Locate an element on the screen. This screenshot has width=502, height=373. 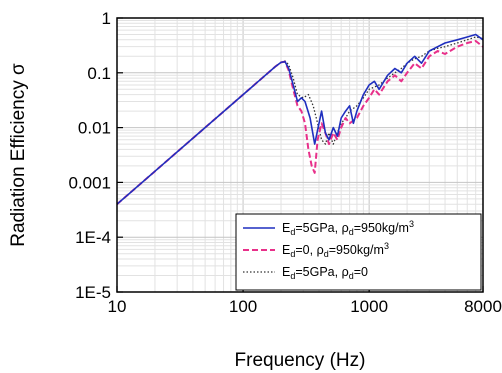
legend-label-1: Ed=5GPa, ρd=950kg/m3 is located at coordinates (348, 228).